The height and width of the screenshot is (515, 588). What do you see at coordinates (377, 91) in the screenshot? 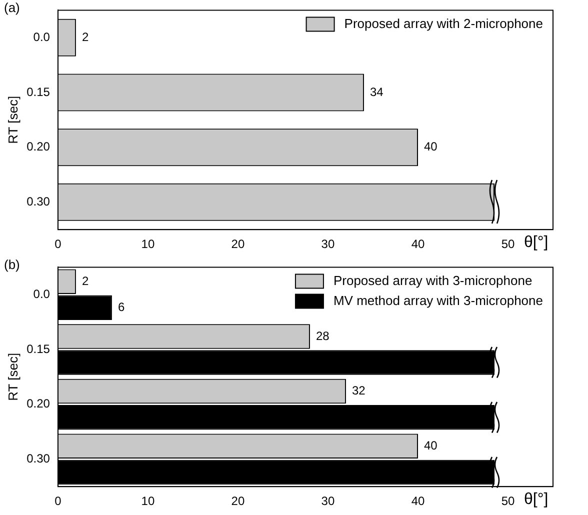
I see `data-label: 34` at bounding box center [377, 91].